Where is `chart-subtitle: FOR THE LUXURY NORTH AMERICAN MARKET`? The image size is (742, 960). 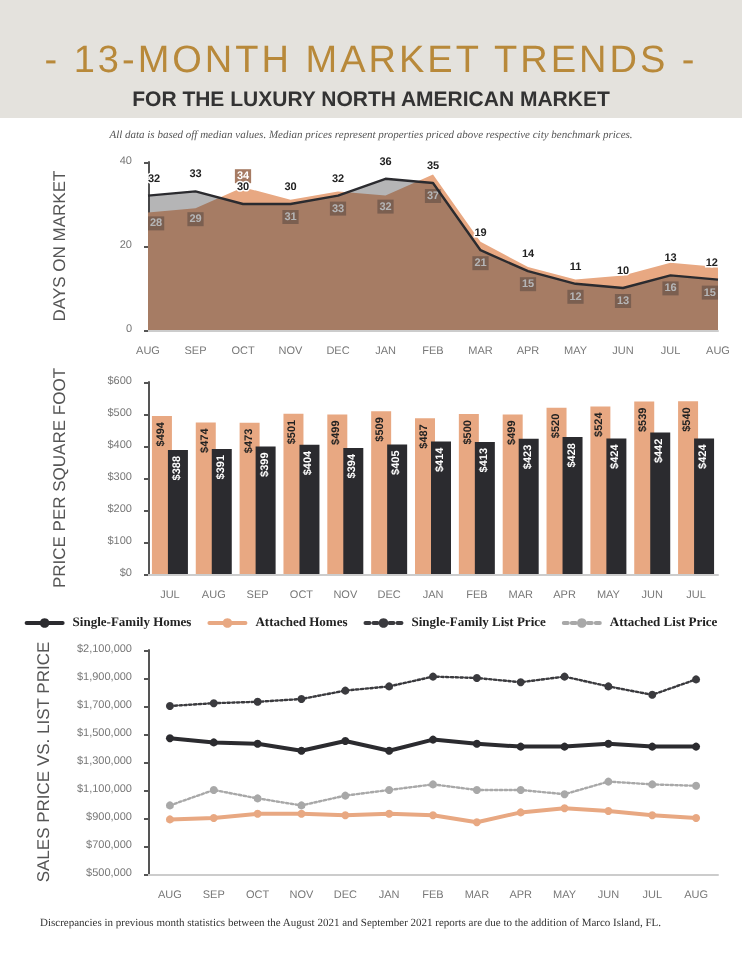
chart-subtitle: FOR THE LUXURY NORTH AMERICAN MARKET is located at coordinates (371, 100).